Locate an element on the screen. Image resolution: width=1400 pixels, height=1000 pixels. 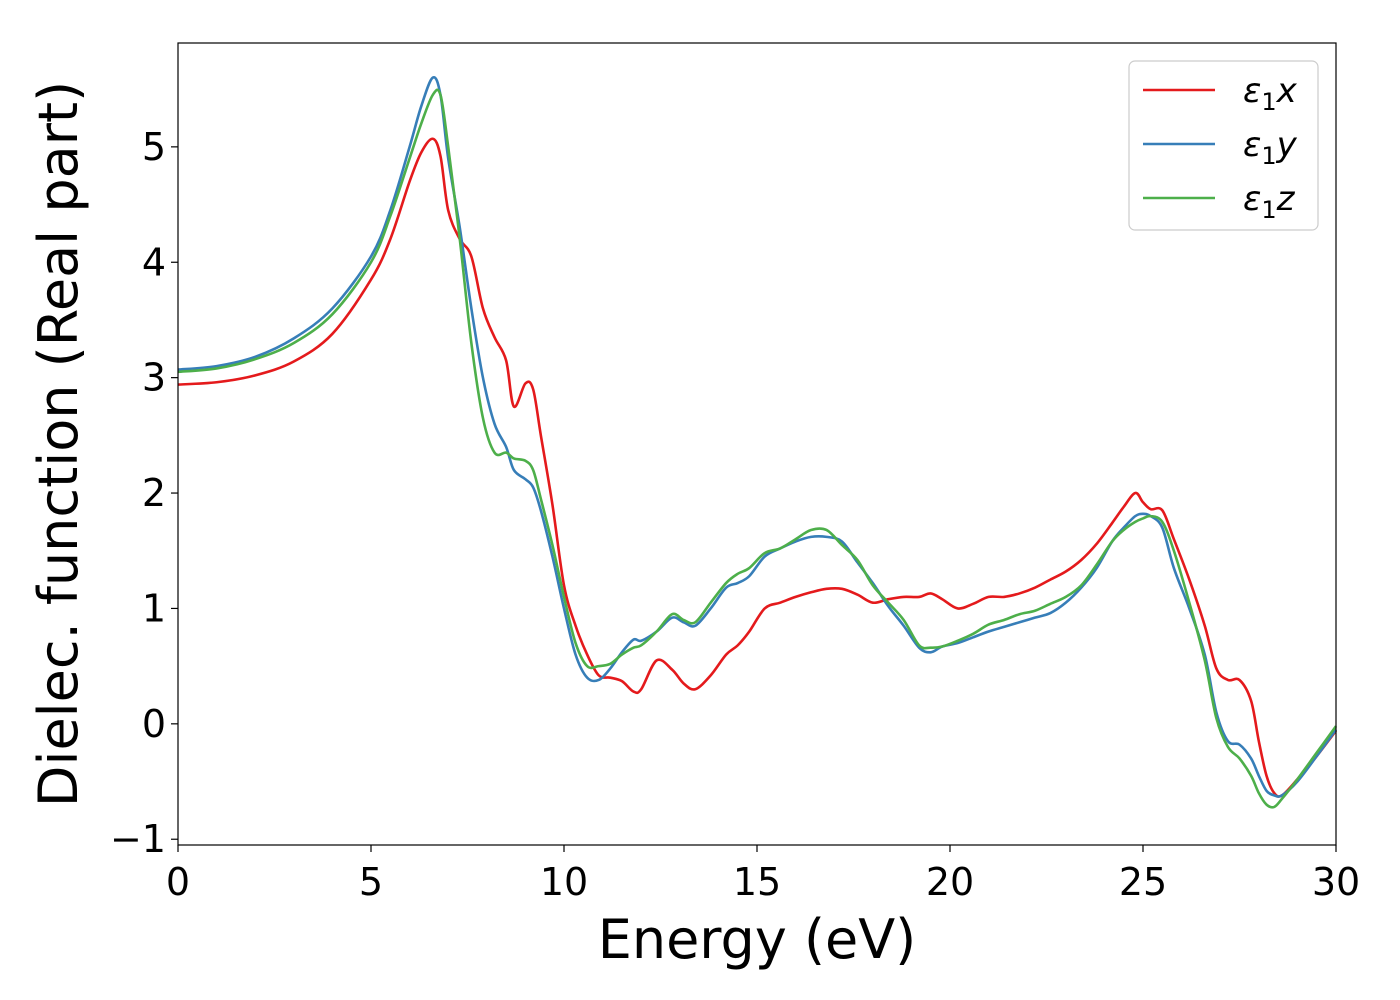
x-tick-label: 0 is located at coordinates (178, 882).